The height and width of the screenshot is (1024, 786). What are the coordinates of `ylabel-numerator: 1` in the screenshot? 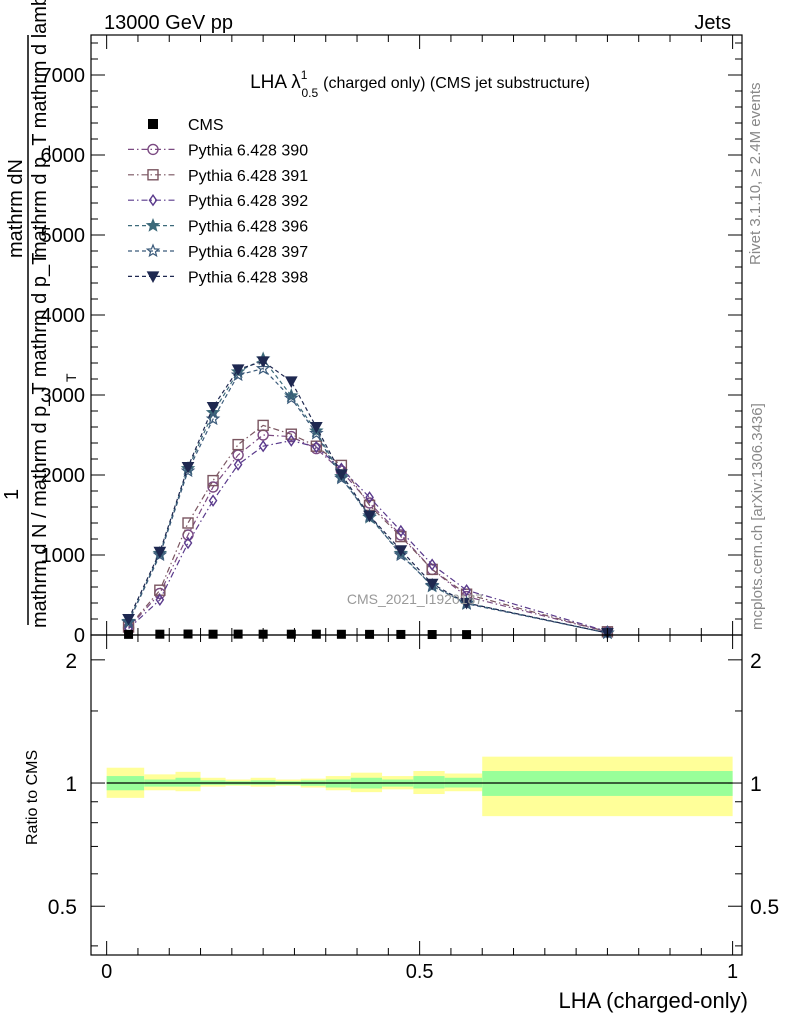 It's located at (12, 494).